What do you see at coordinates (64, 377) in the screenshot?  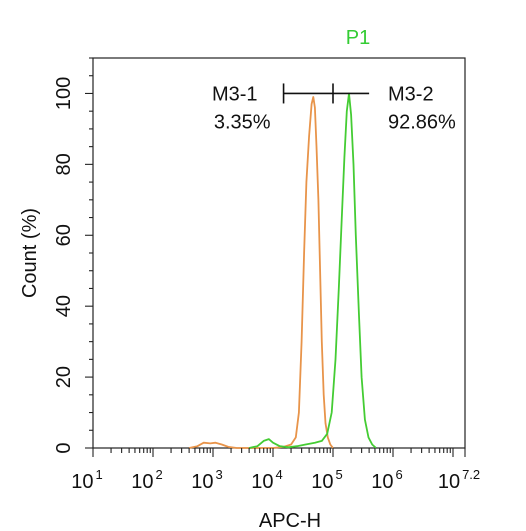 I see `y-tick-label: 20` at bounding box center [64, 377].